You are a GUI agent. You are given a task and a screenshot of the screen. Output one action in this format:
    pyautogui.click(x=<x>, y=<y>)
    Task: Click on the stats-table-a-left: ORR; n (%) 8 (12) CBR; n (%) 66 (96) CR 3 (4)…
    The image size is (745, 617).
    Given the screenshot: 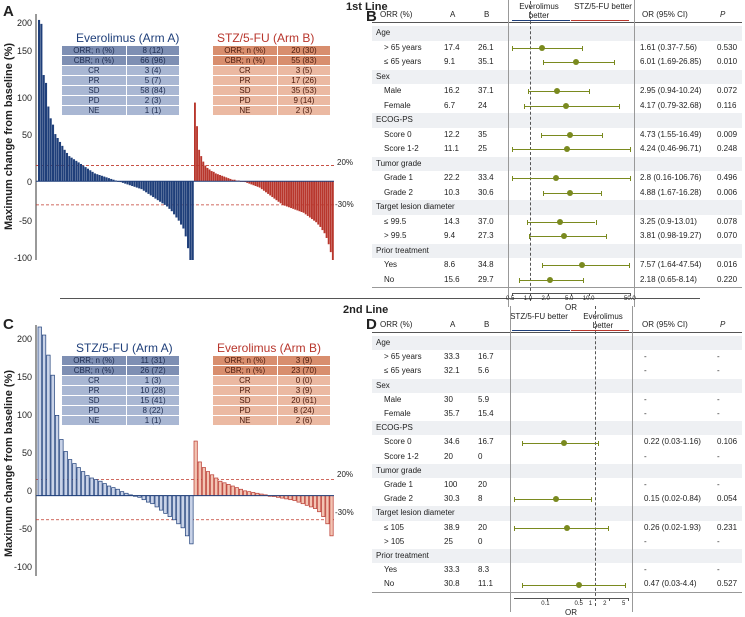 What is the action you would take?
    pyautogui.click(x=121, y=80)
    